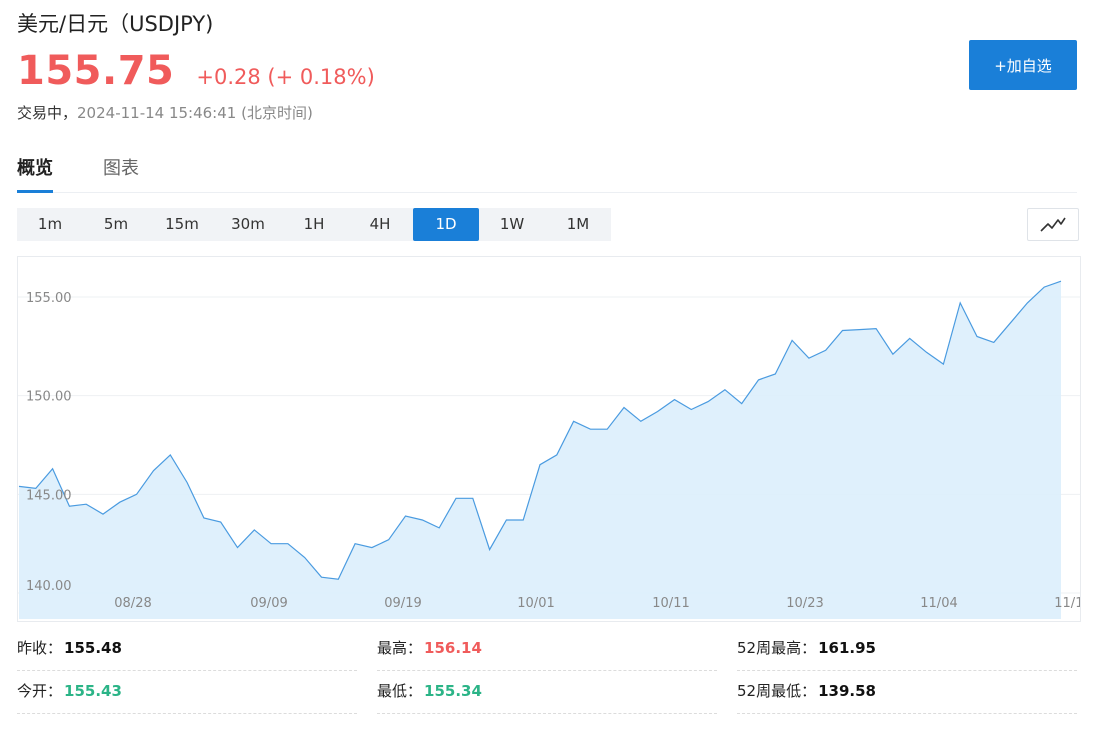 This screenshot has width=1096, height=732. I want to click on tab-chart: 图表, so click(121, 168).